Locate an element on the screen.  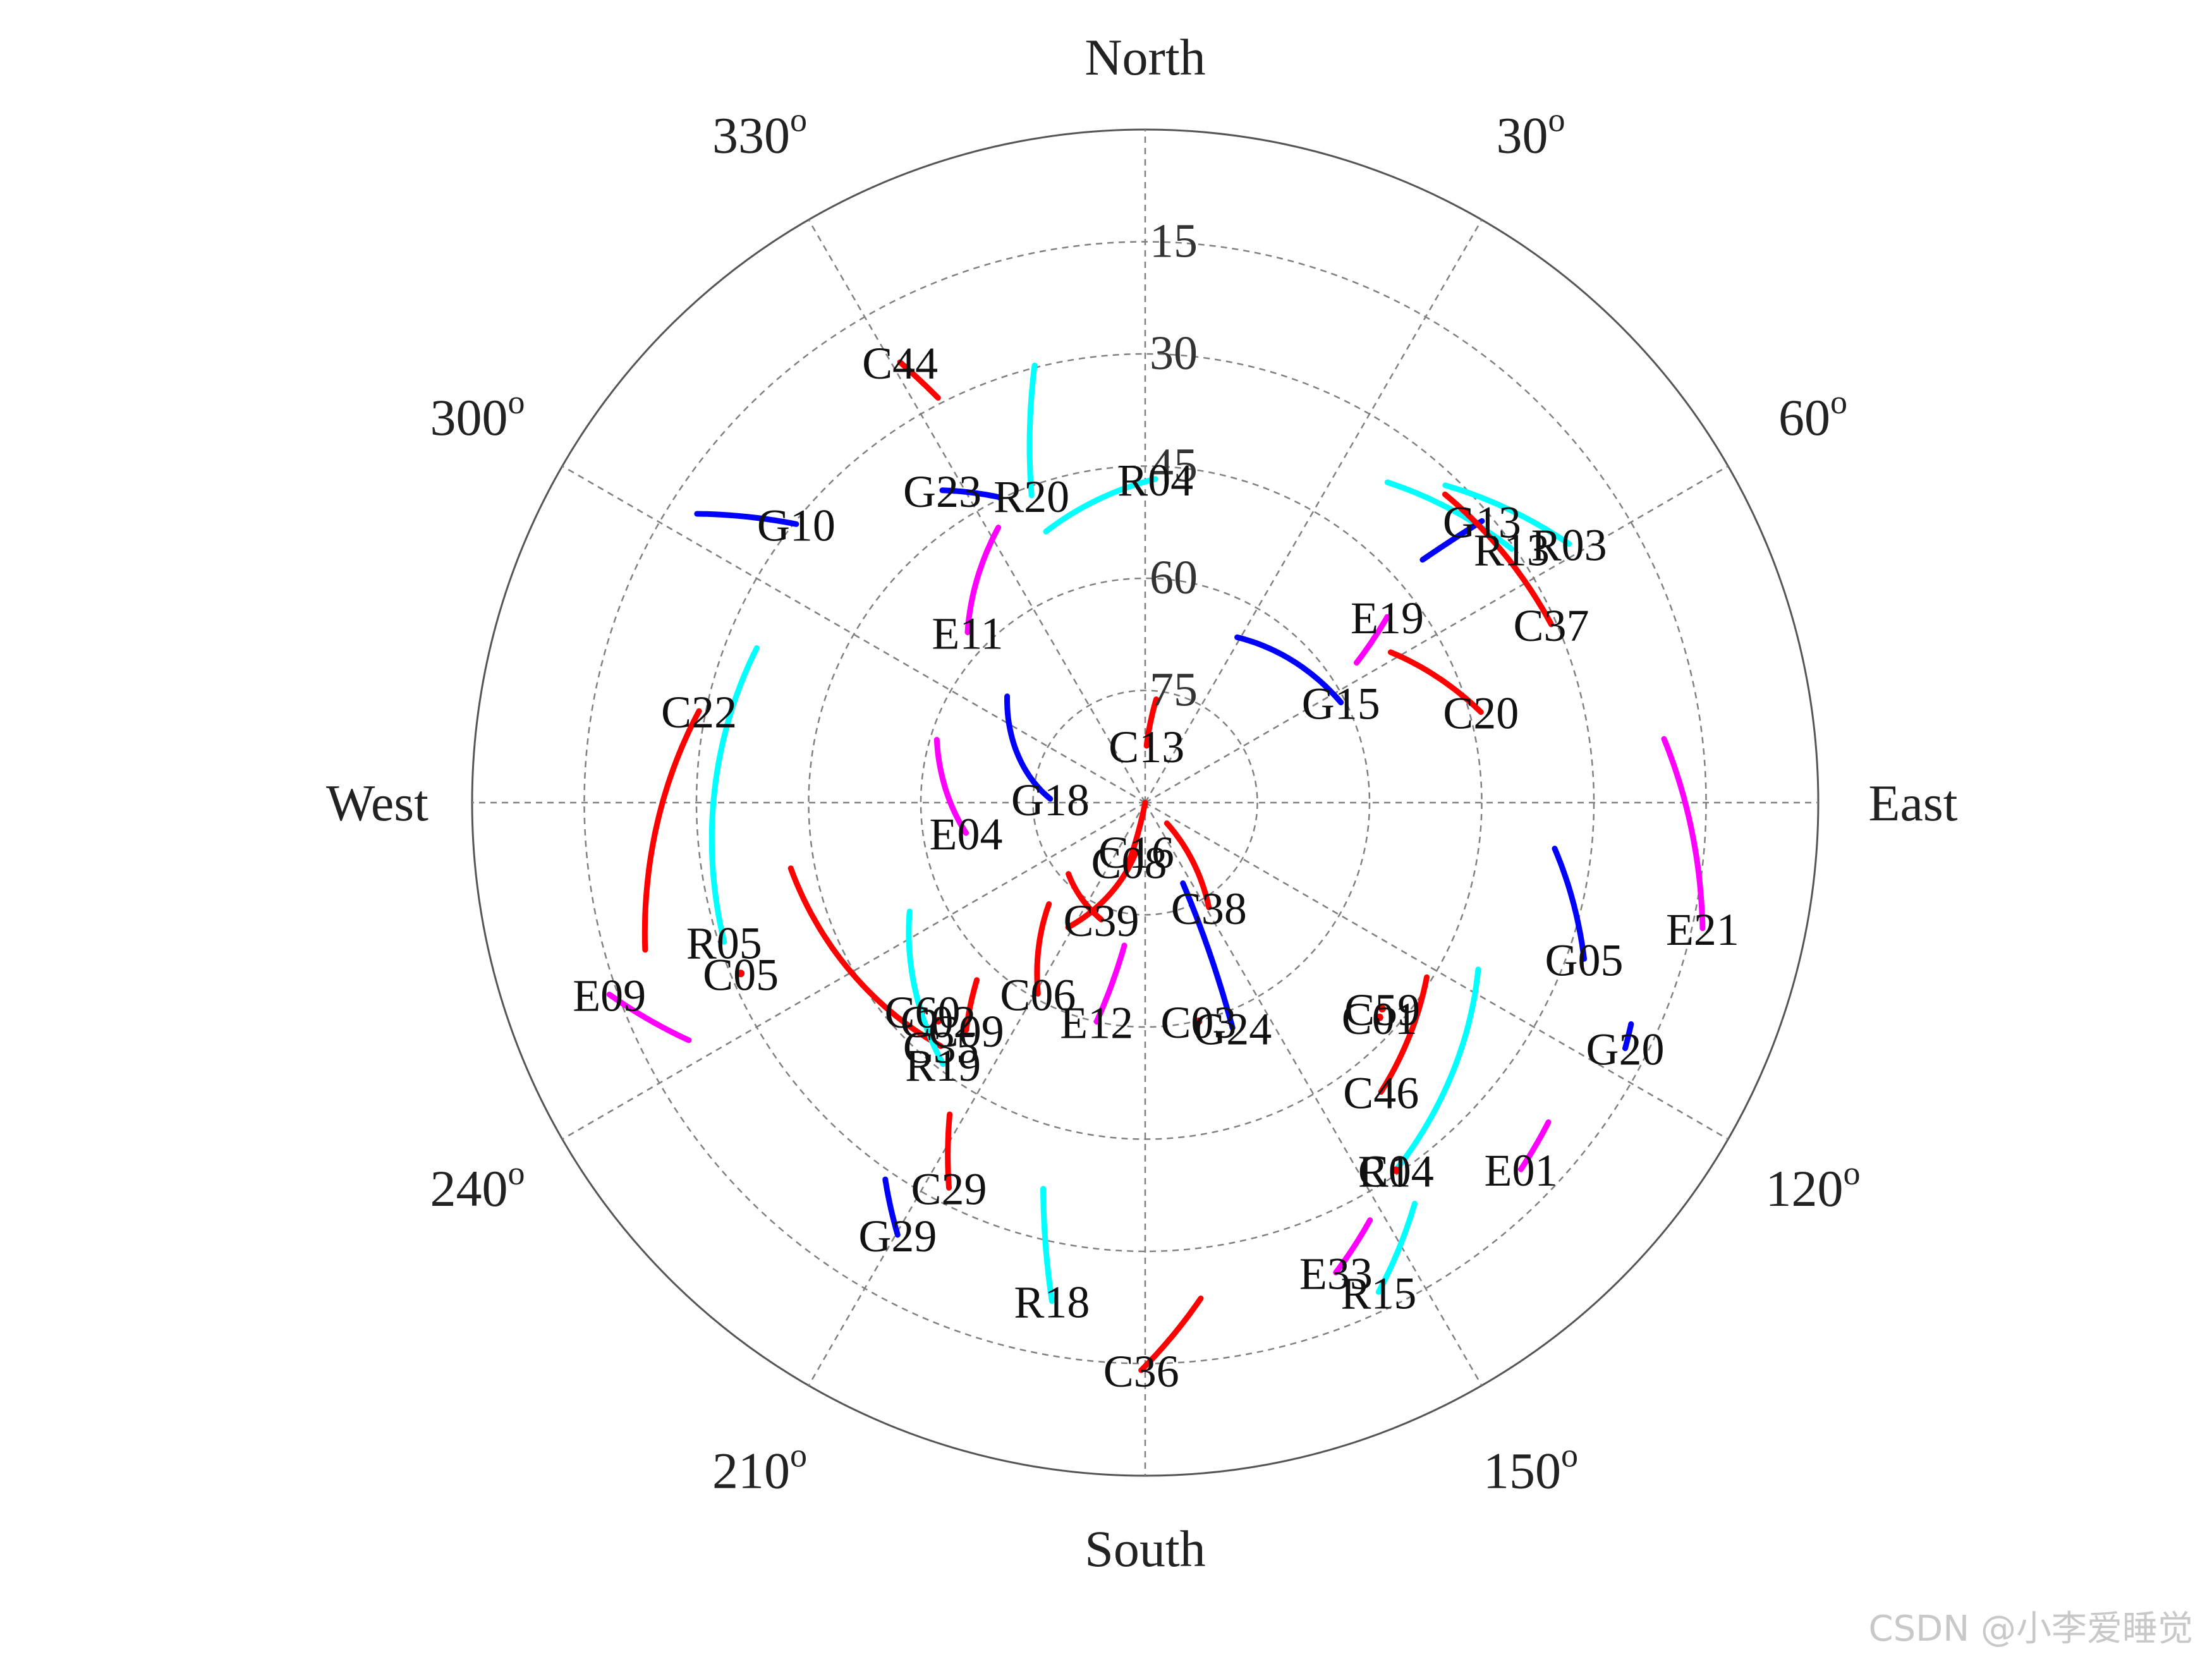
track-c46 is located at coordinates (1404, 1034).